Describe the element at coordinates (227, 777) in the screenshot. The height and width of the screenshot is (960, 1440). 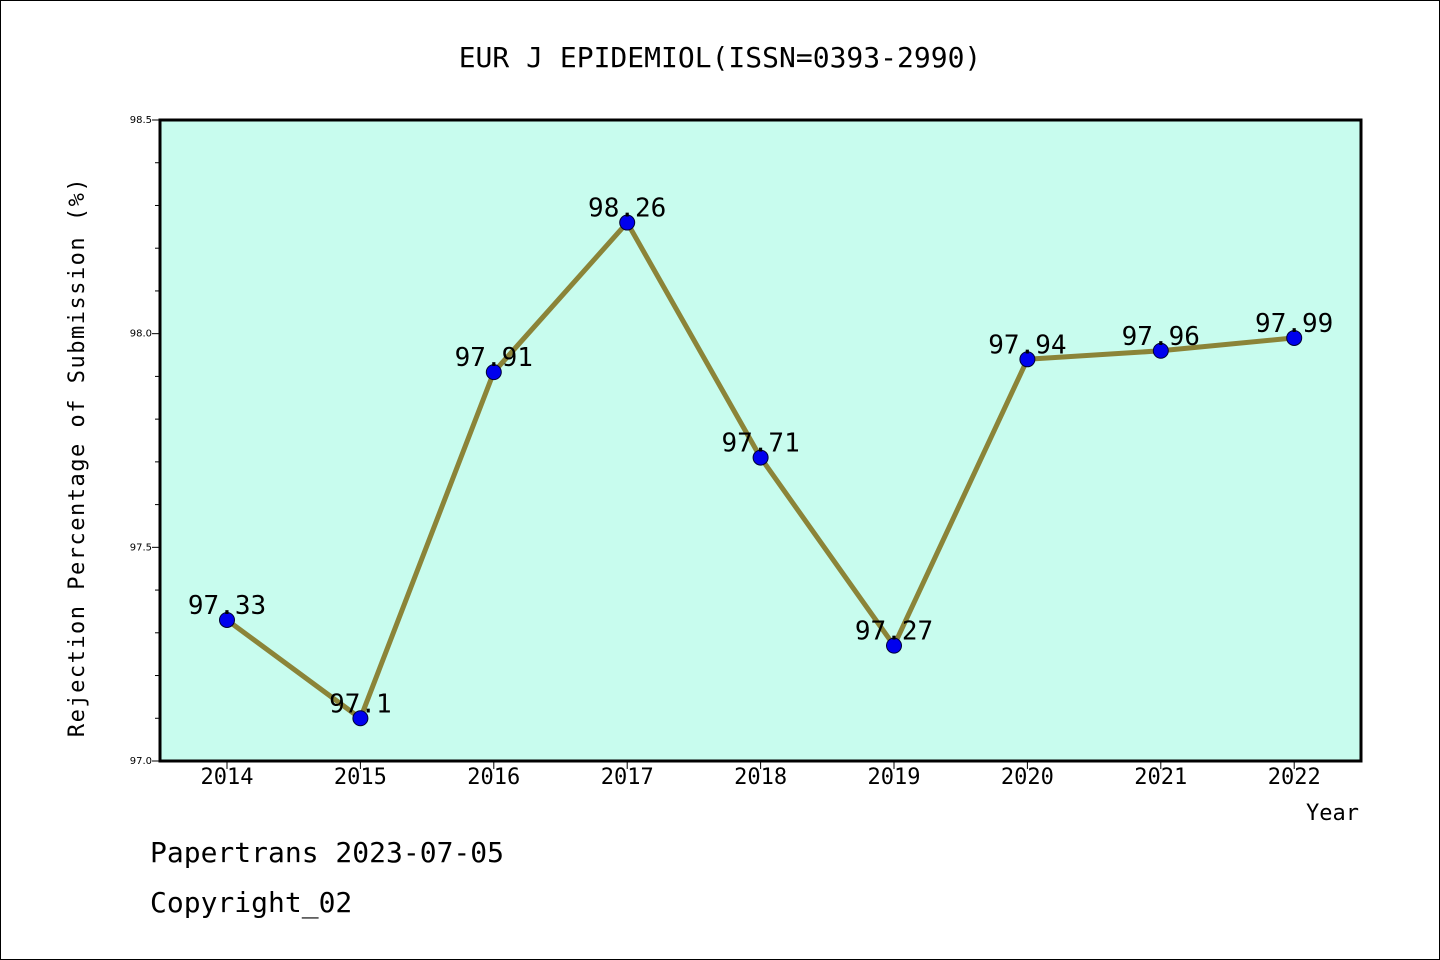
I see `x-tick-label: 2014` at that location.